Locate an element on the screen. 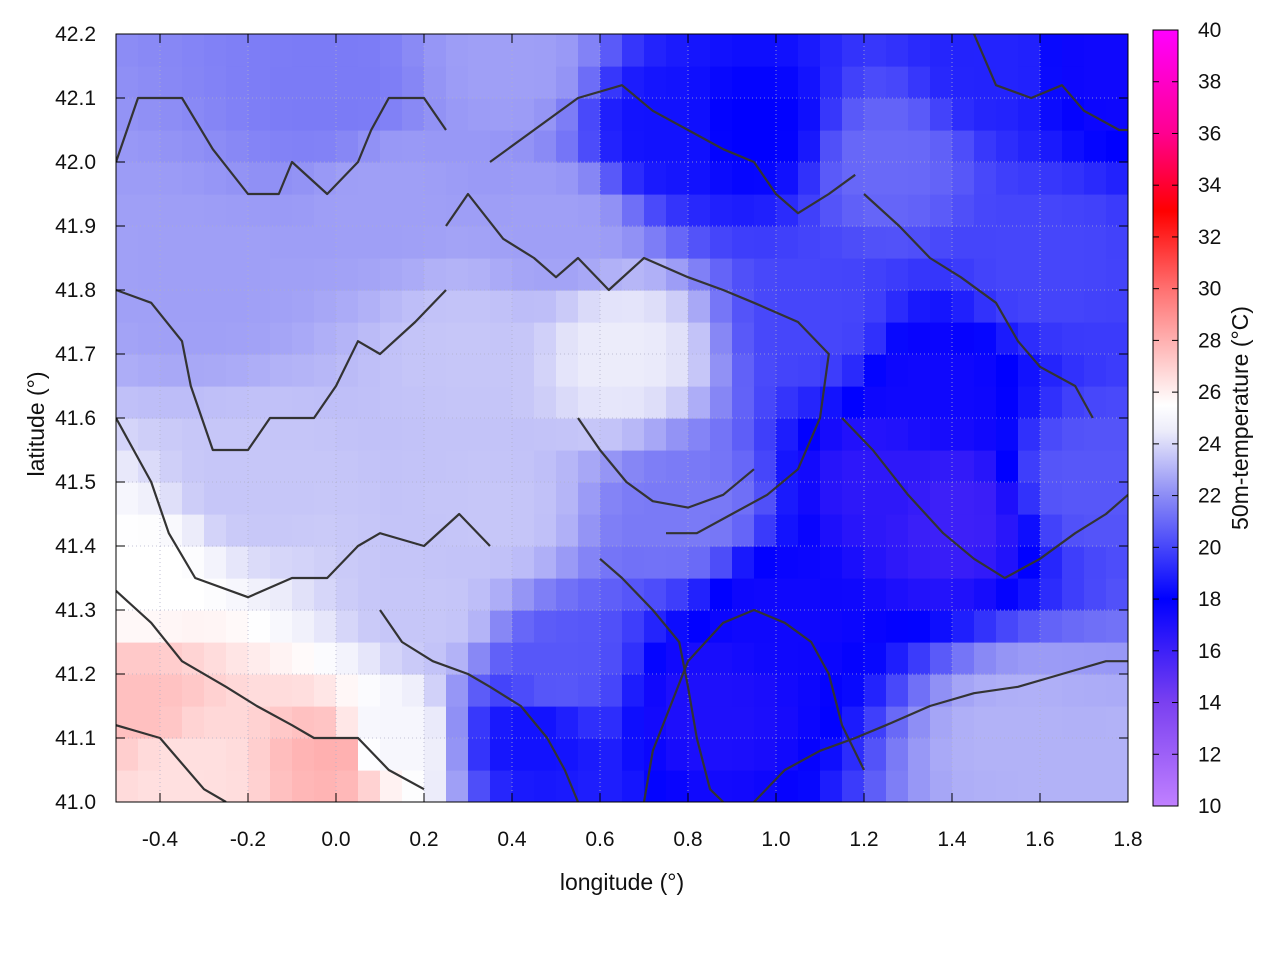  x-tick-label: 1.6 is located at coordinates (1039, 839).